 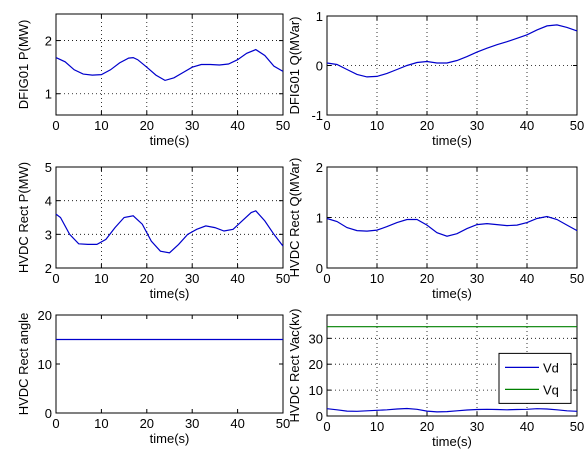 What do you see at coordinates (294, 218) in the screenshot?
I see `y-axis-label: HVDC Rect Q(MVar)` at bounding box center [294, 218].